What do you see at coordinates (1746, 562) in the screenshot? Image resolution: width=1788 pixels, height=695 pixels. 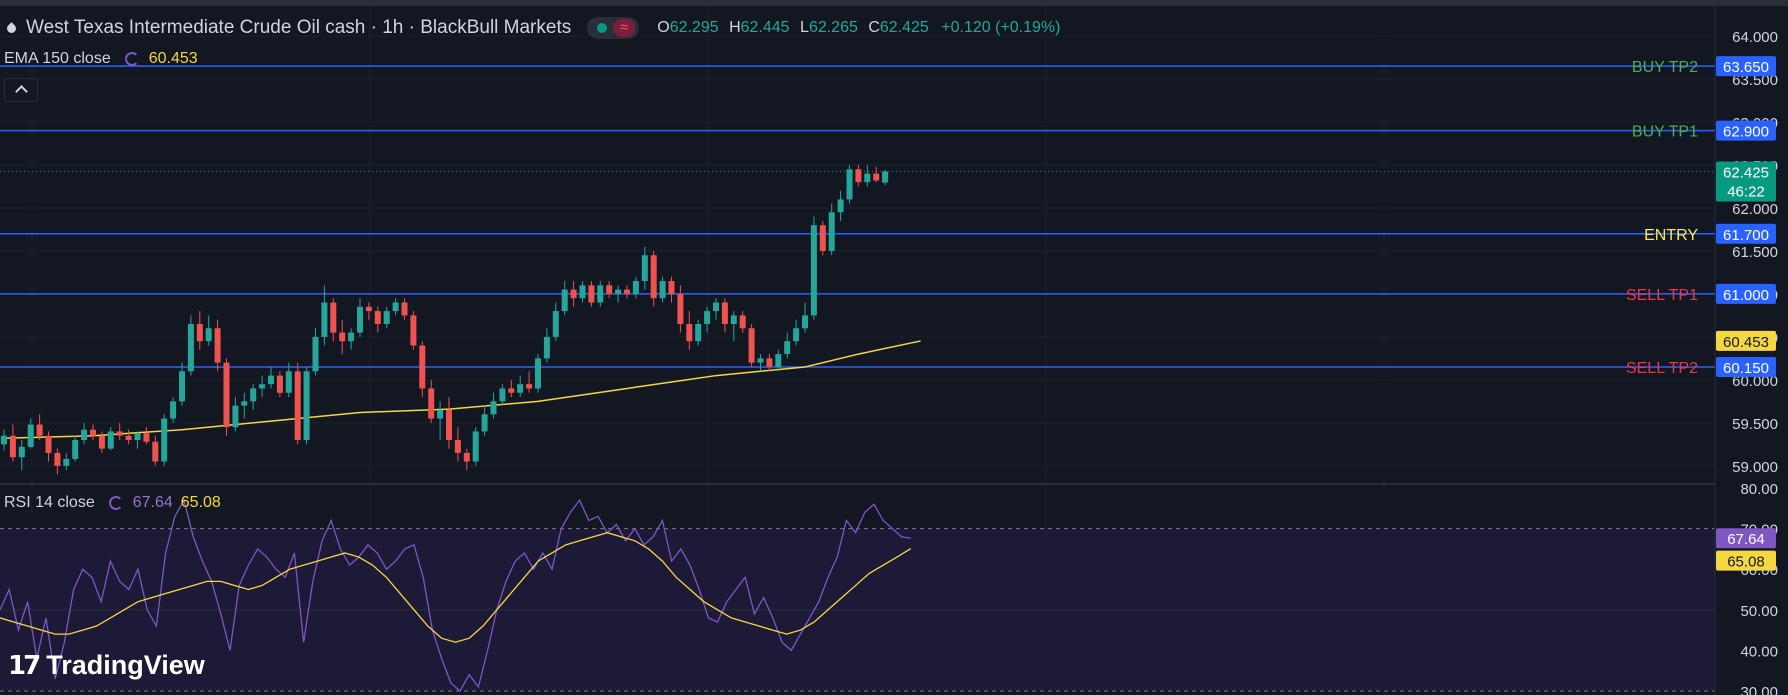 I see `rsi-ma-label: 65.08` at bounding box center [1746, 562].